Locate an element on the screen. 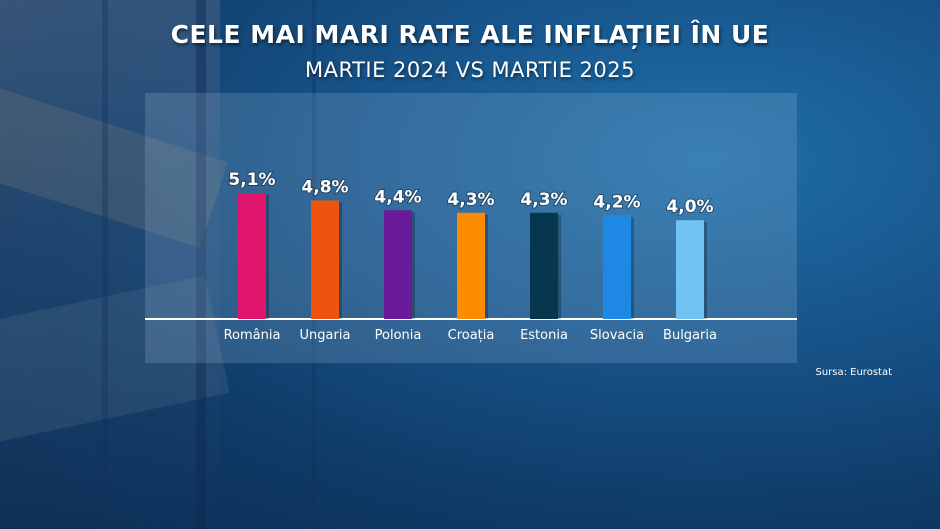 The image size is (940, 529). chart-subtitle: MARTIE 2024 VS MARTIE 2025 is located at coordinates (470, 70).